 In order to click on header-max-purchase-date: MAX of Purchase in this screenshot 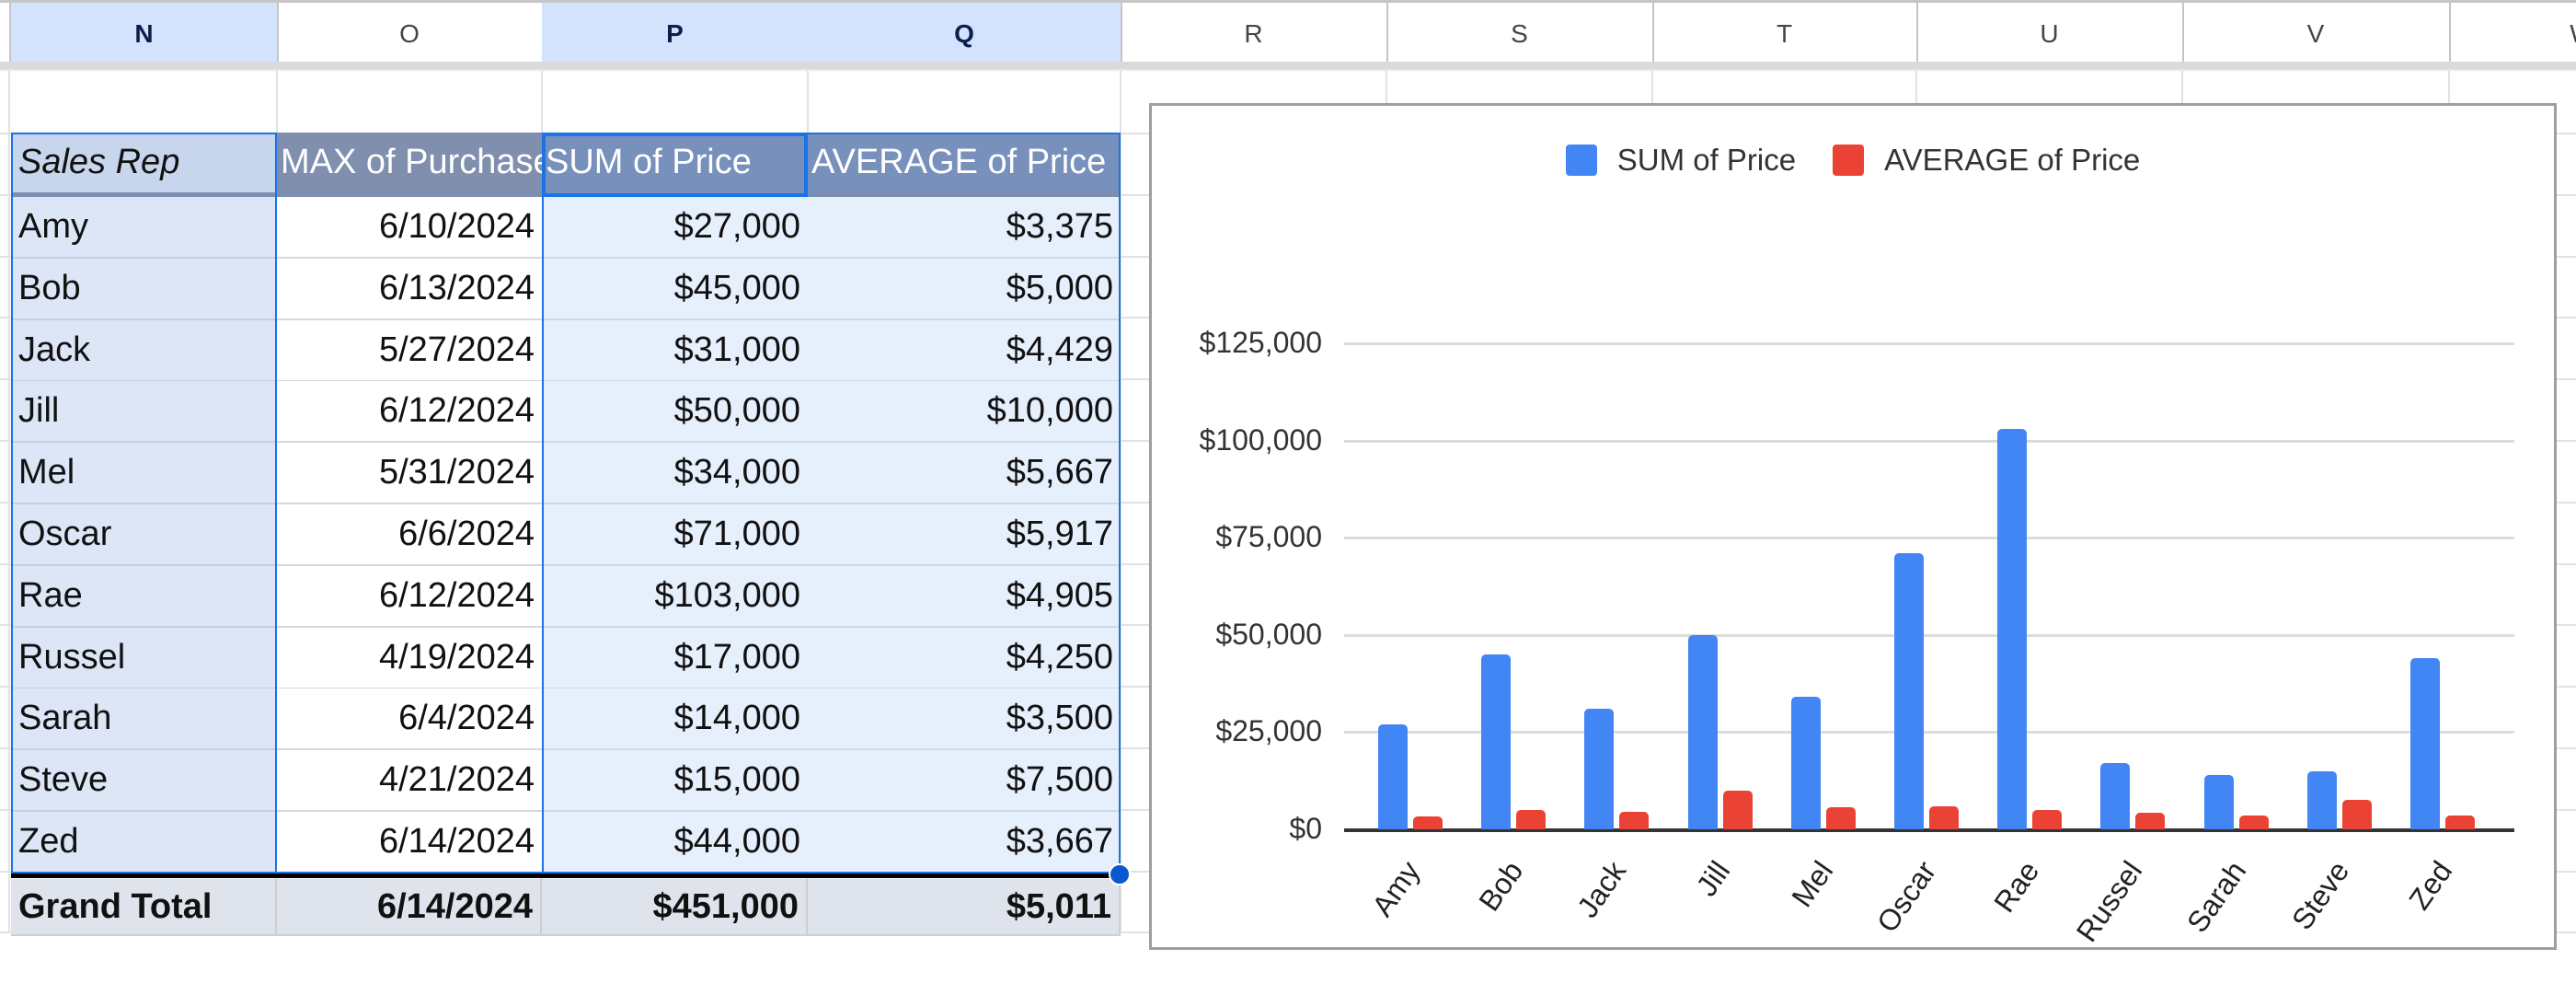, I will do `click(409, 165)`.